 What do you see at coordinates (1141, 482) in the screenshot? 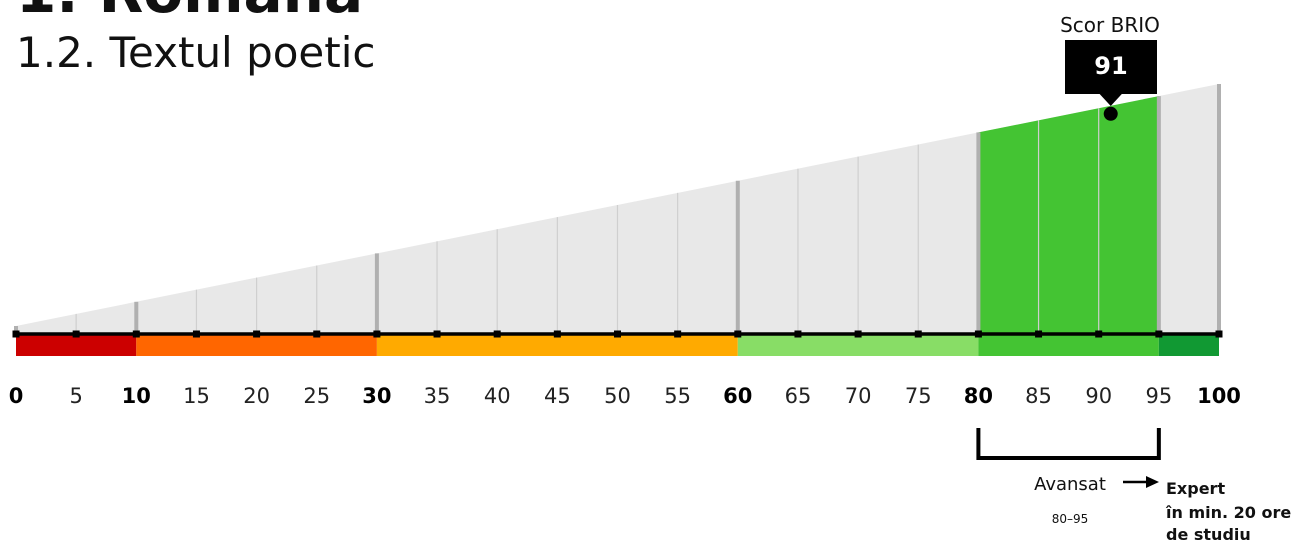
I see `arrow-icon` at bounding box center [1141, 482].